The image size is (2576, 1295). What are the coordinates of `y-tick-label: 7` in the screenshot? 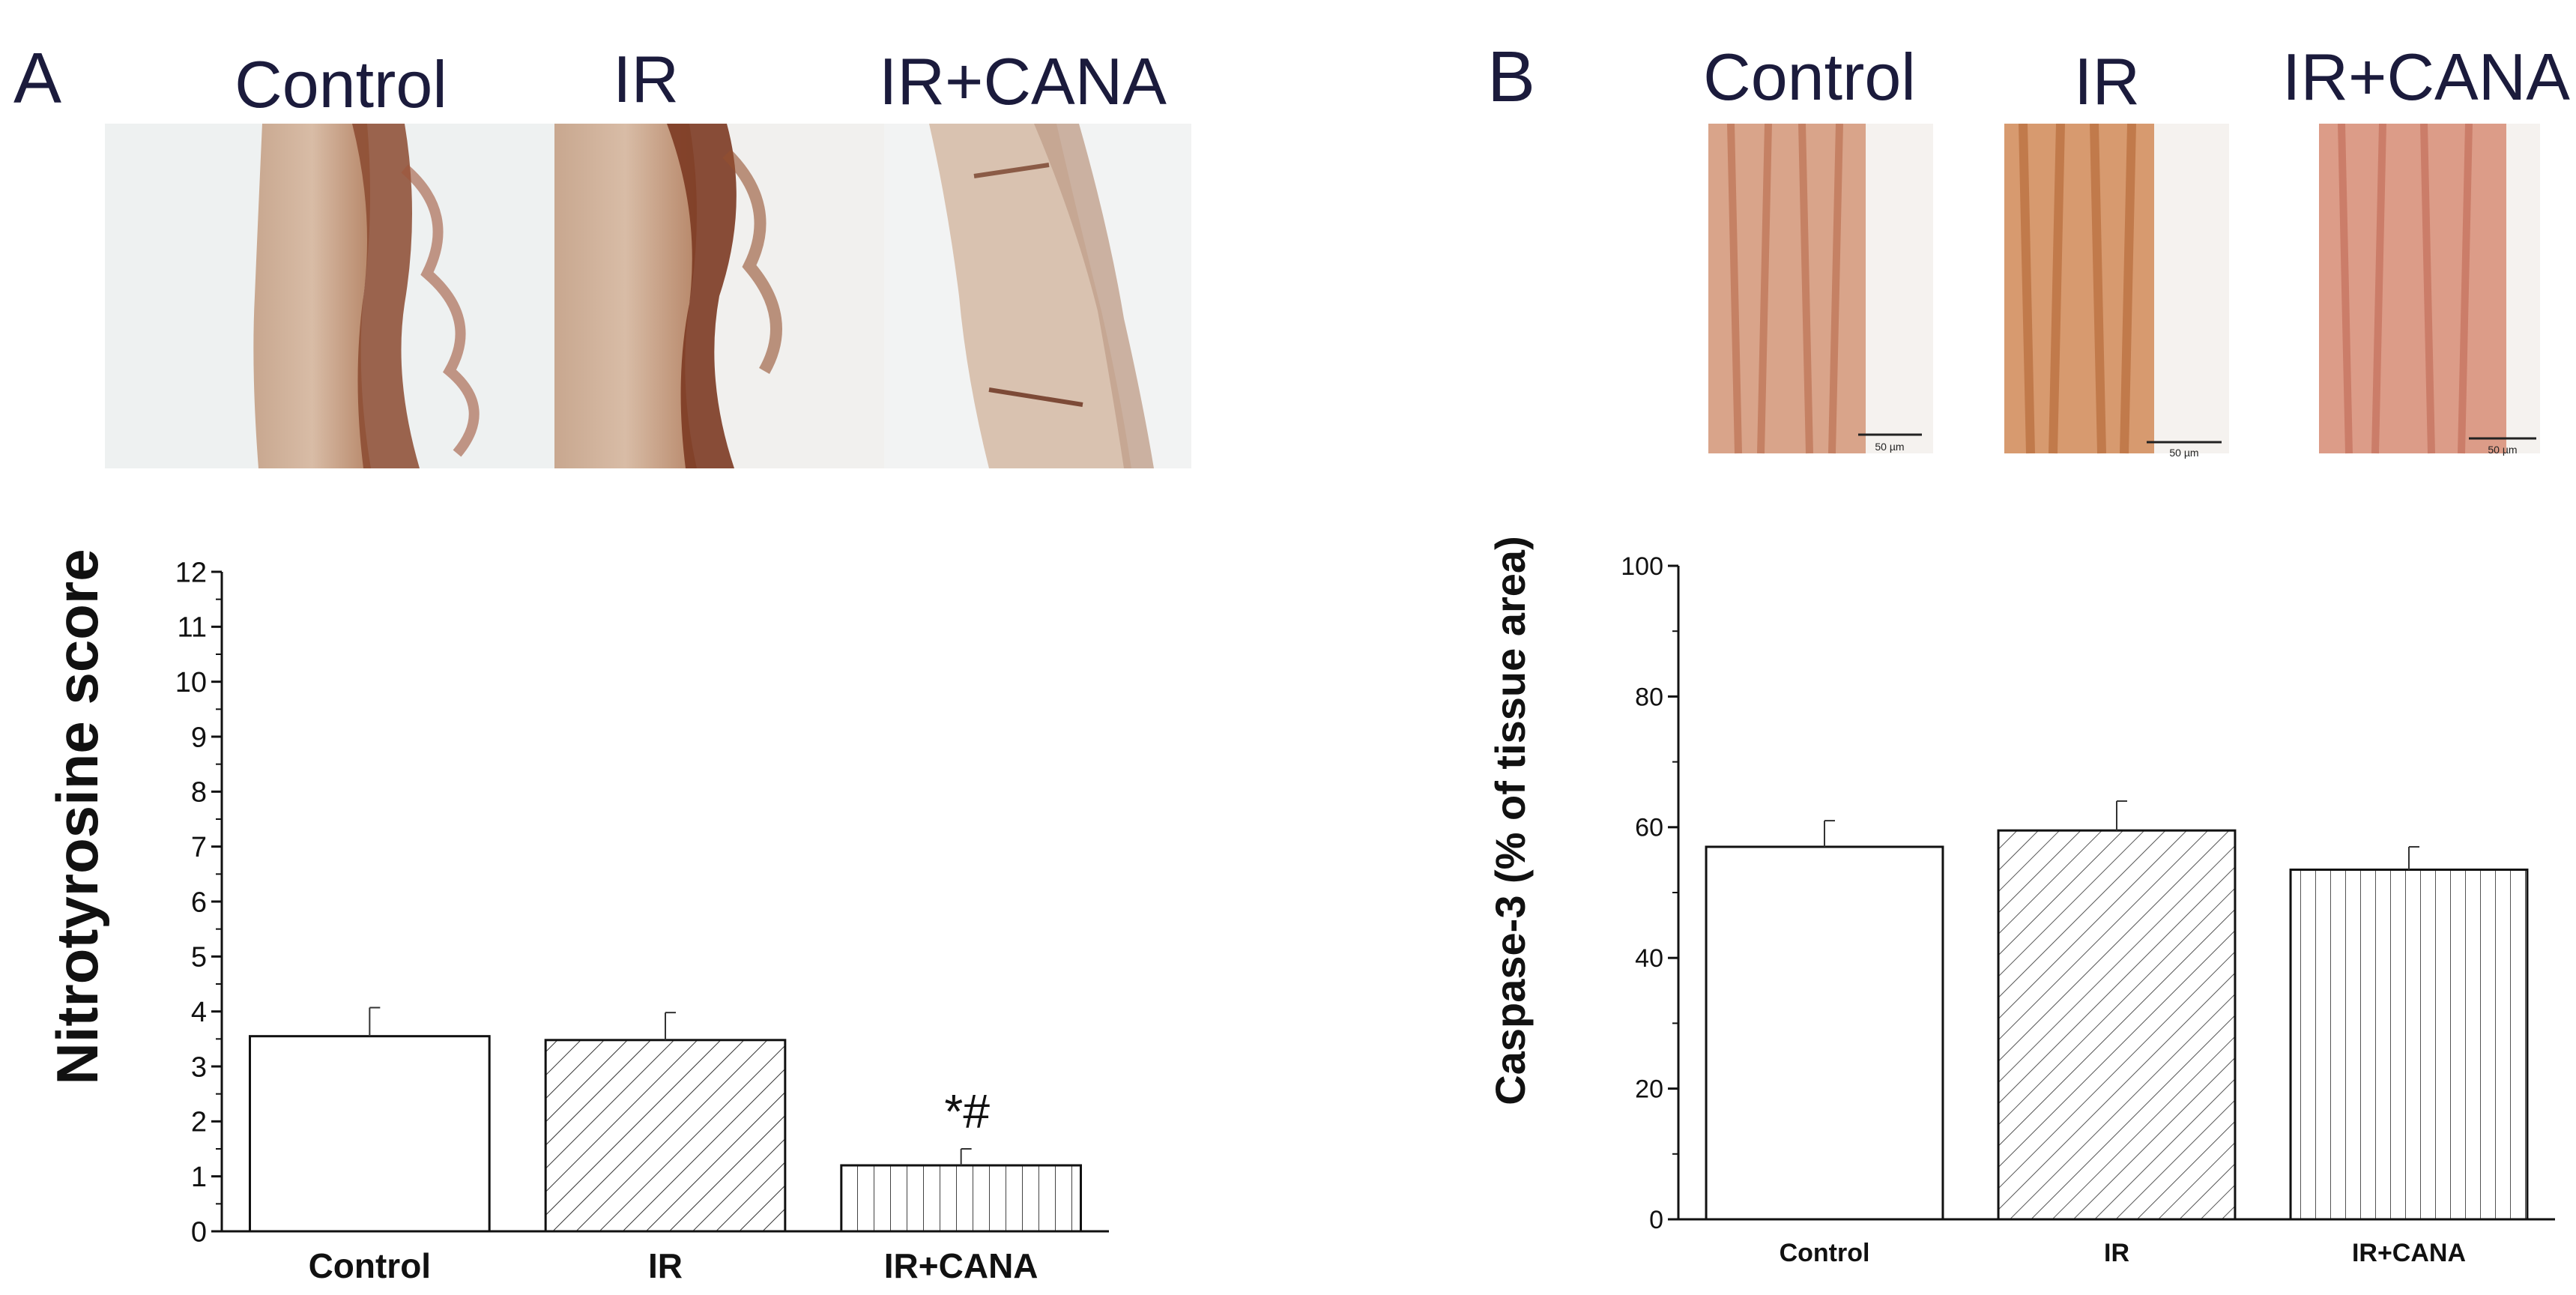 It's located at (199, 847).